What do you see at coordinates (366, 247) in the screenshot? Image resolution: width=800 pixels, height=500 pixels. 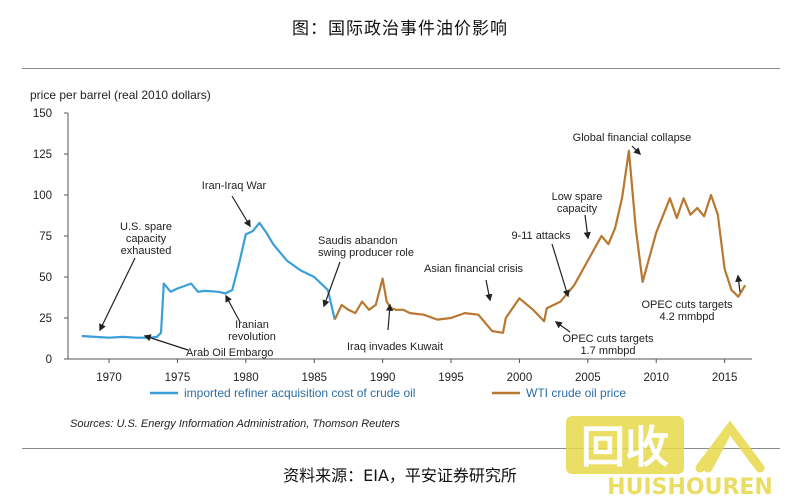 I see `annotation-saudis: Saudis abandon swing producer role` at bounding box center [366, 247].